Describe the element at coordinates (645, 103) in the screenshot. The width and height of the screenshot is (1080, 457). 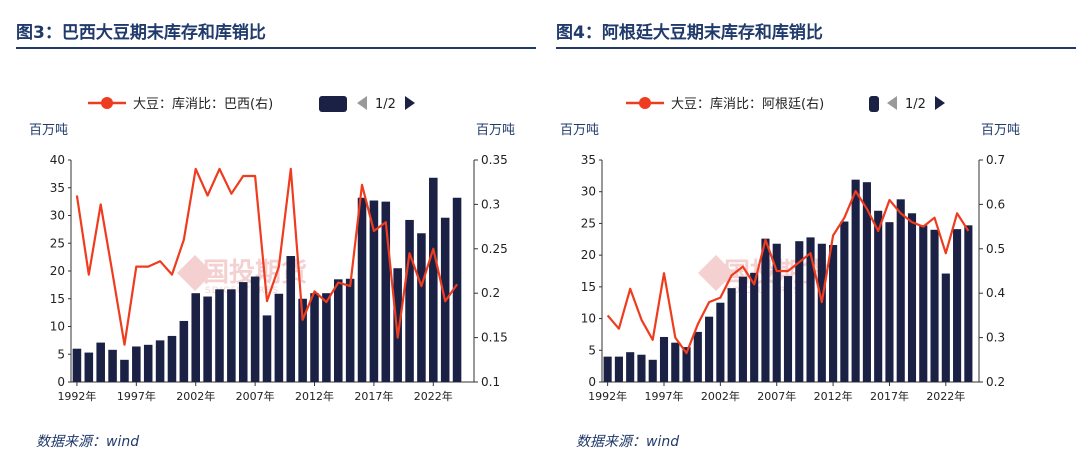
I see `legend-marker-icon` at that location.